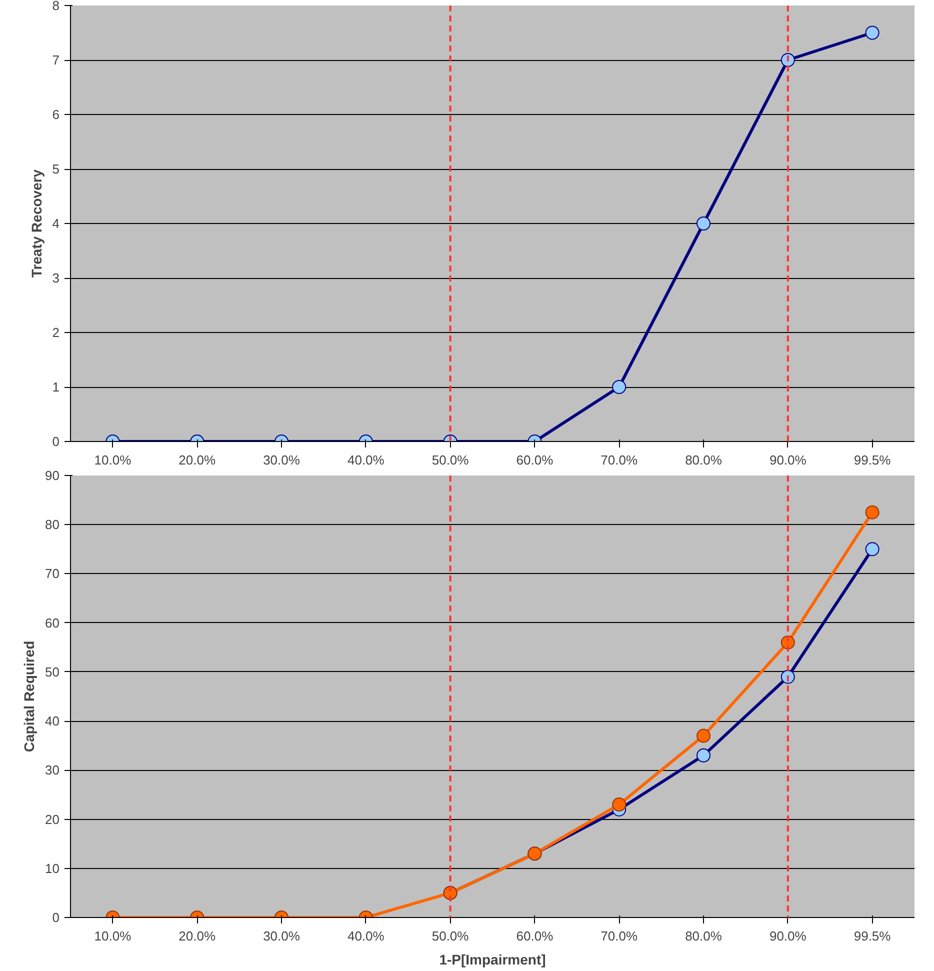  What do you see at coordinates (56, 114) in the screenshot?
I see `y-tick-label: 6` at bounding box center [56, 114].